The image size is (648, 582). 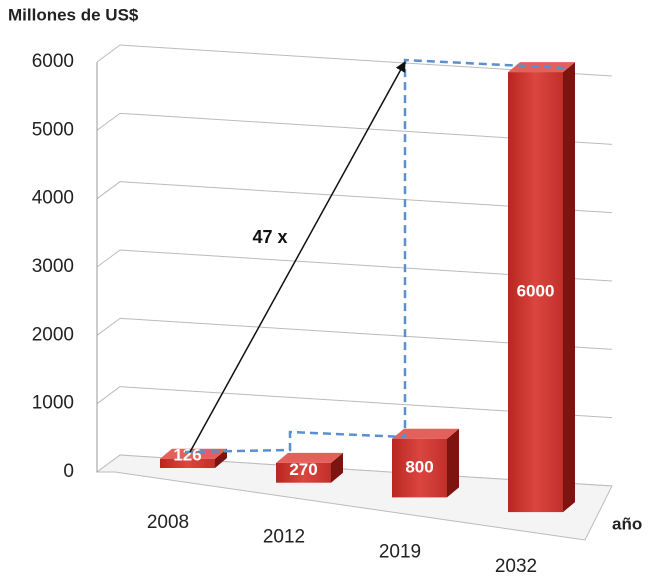 What do you see at coordinates (187, 454) in the screenshot?
I see `data-label: 126` at bounding box center [187, 454].